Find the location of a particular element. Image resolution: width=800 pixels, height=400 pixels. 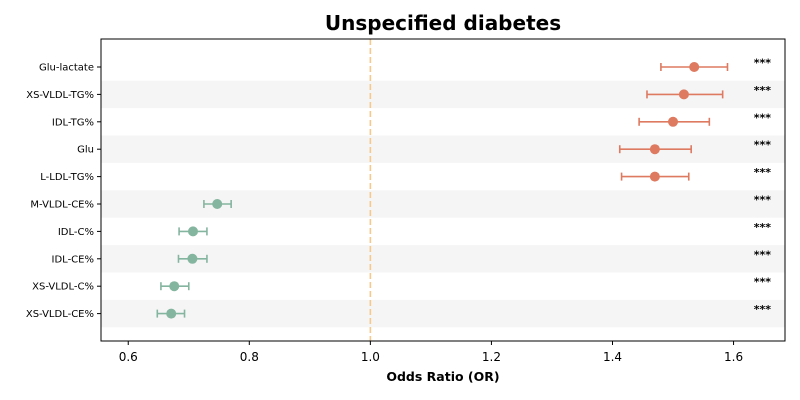

y-tick-label: L-LDL-TG% is located at coordinates (67, 177).